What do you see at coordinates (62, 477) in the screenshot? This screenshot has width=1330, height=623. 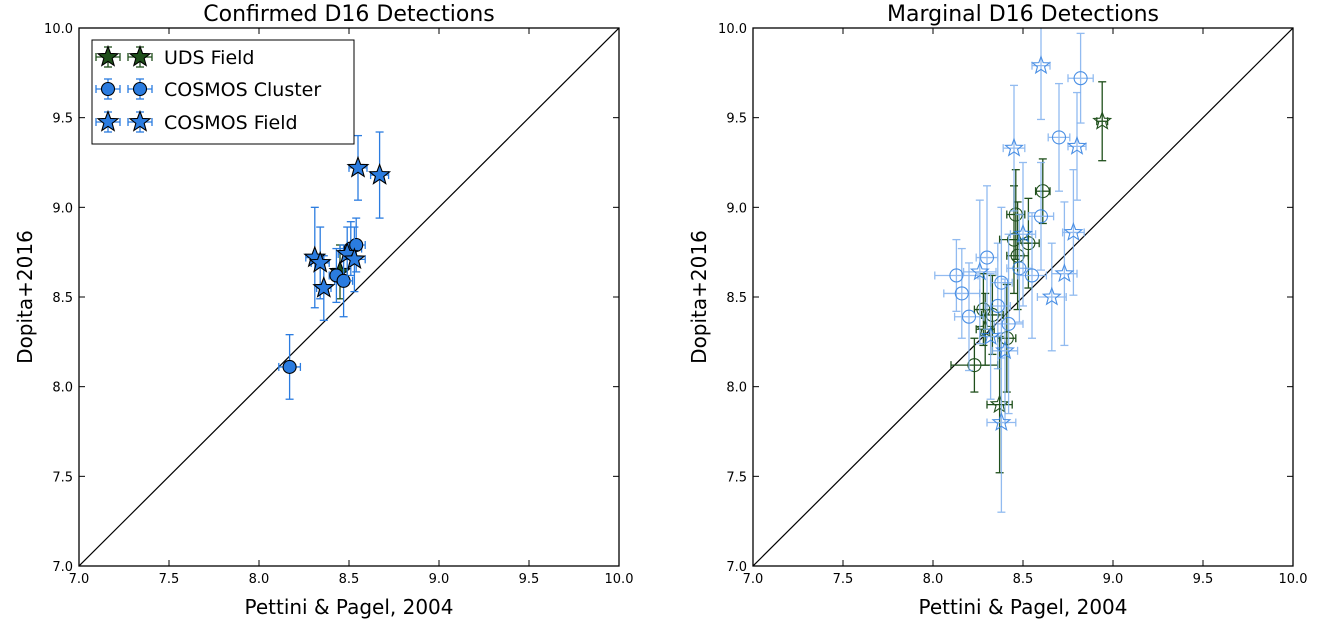 I see `y-tick-label: 7.5` at bounding box center [62, 477].